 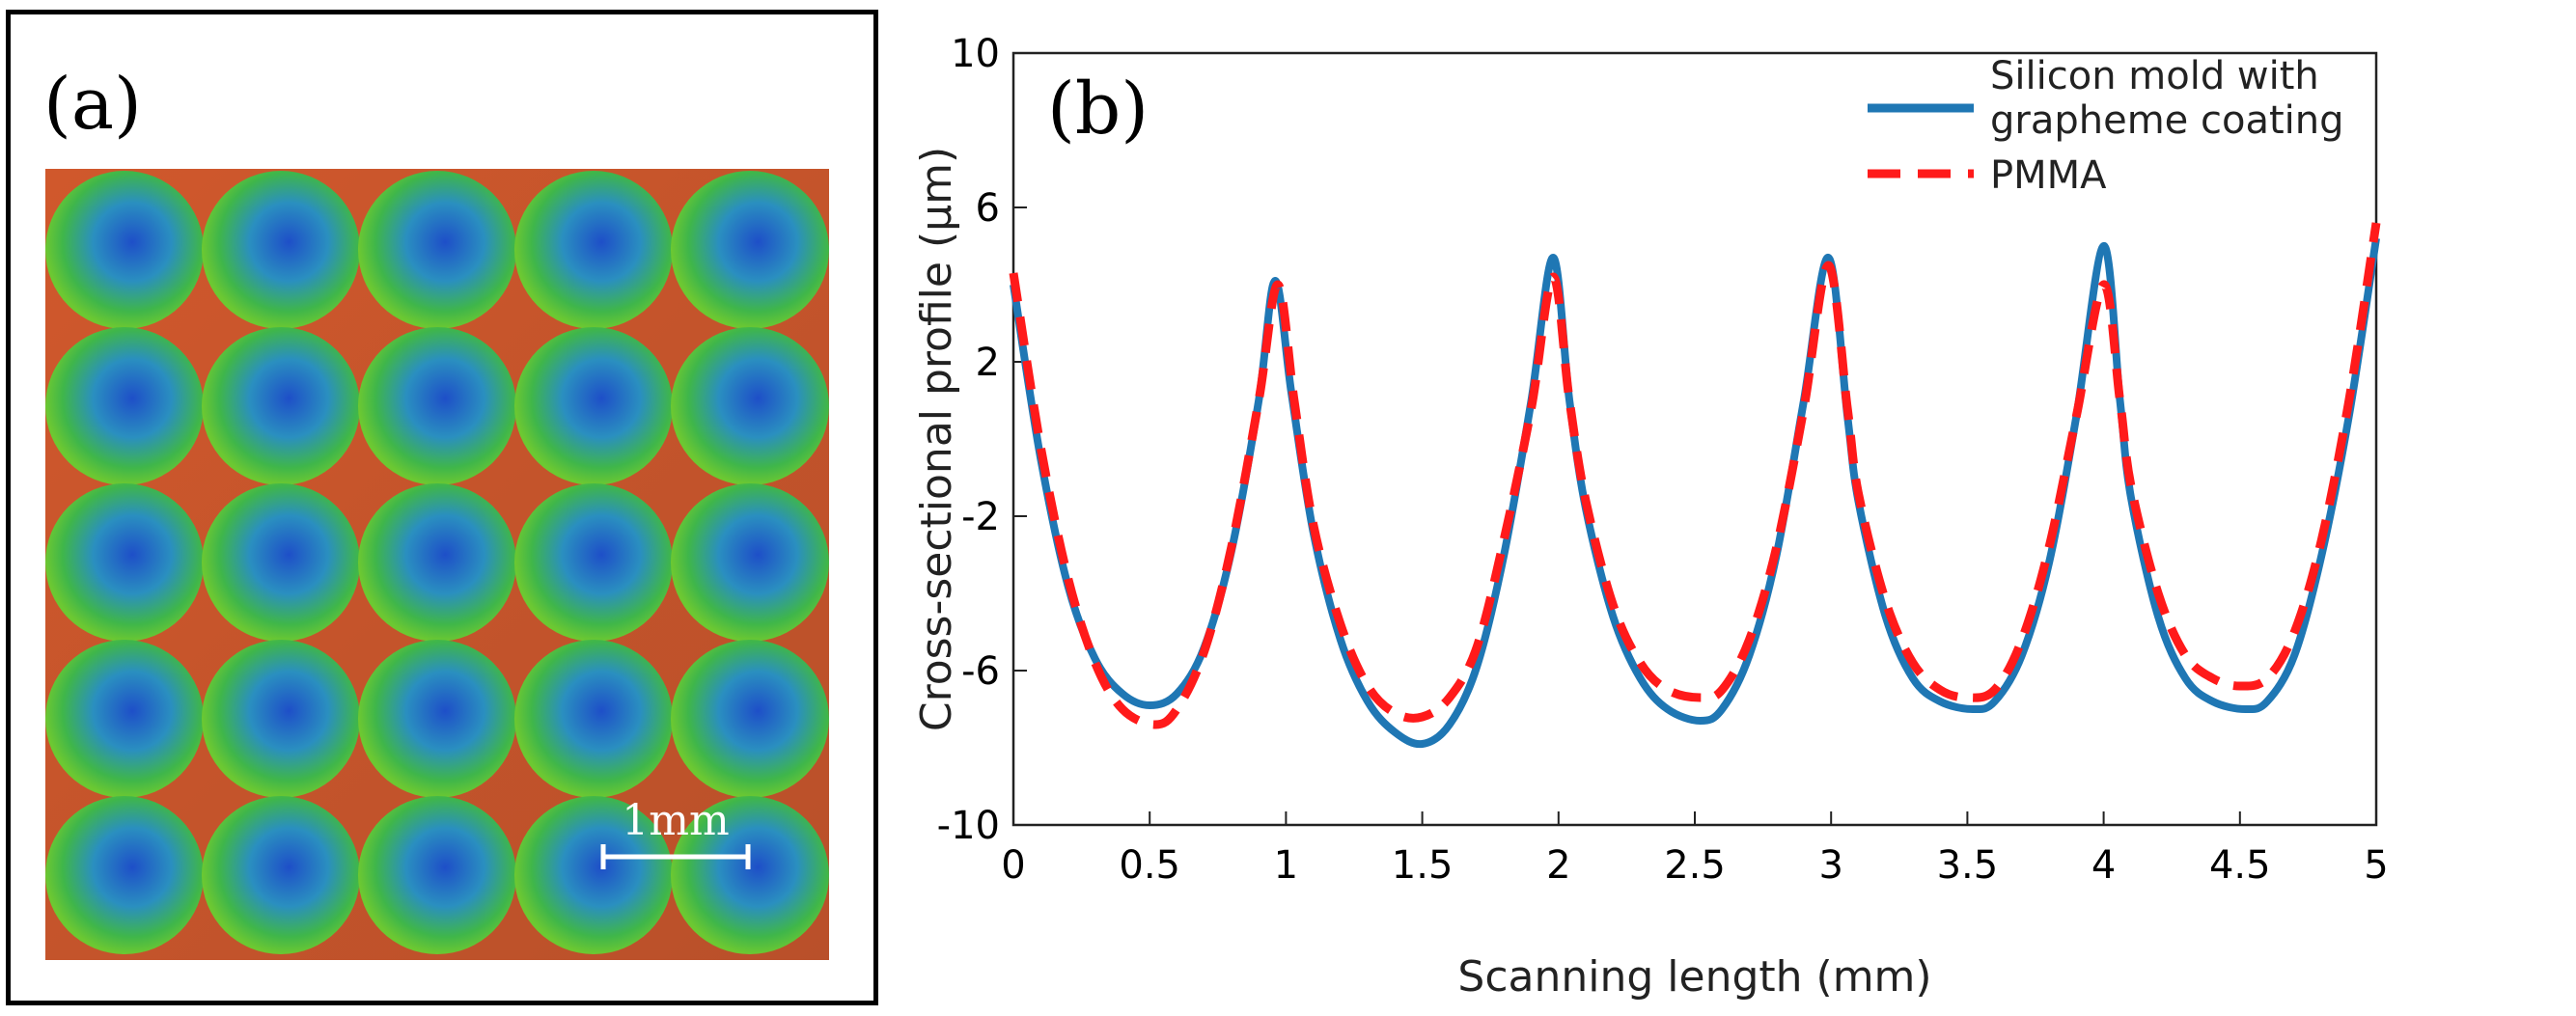 I want to click on x-tick-label: 4.5, so click(x=2240, y=865).